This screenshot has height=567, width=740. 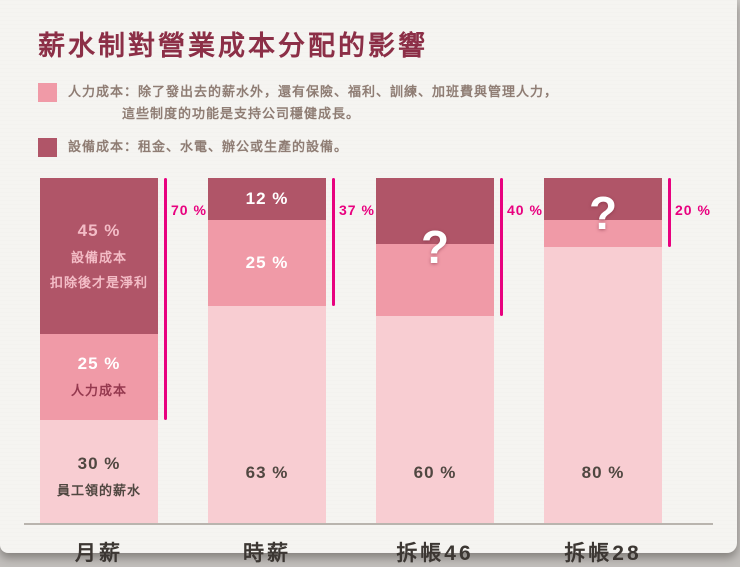 I want to click on stacked-bar: 60 %, so click(x=435, y=351).